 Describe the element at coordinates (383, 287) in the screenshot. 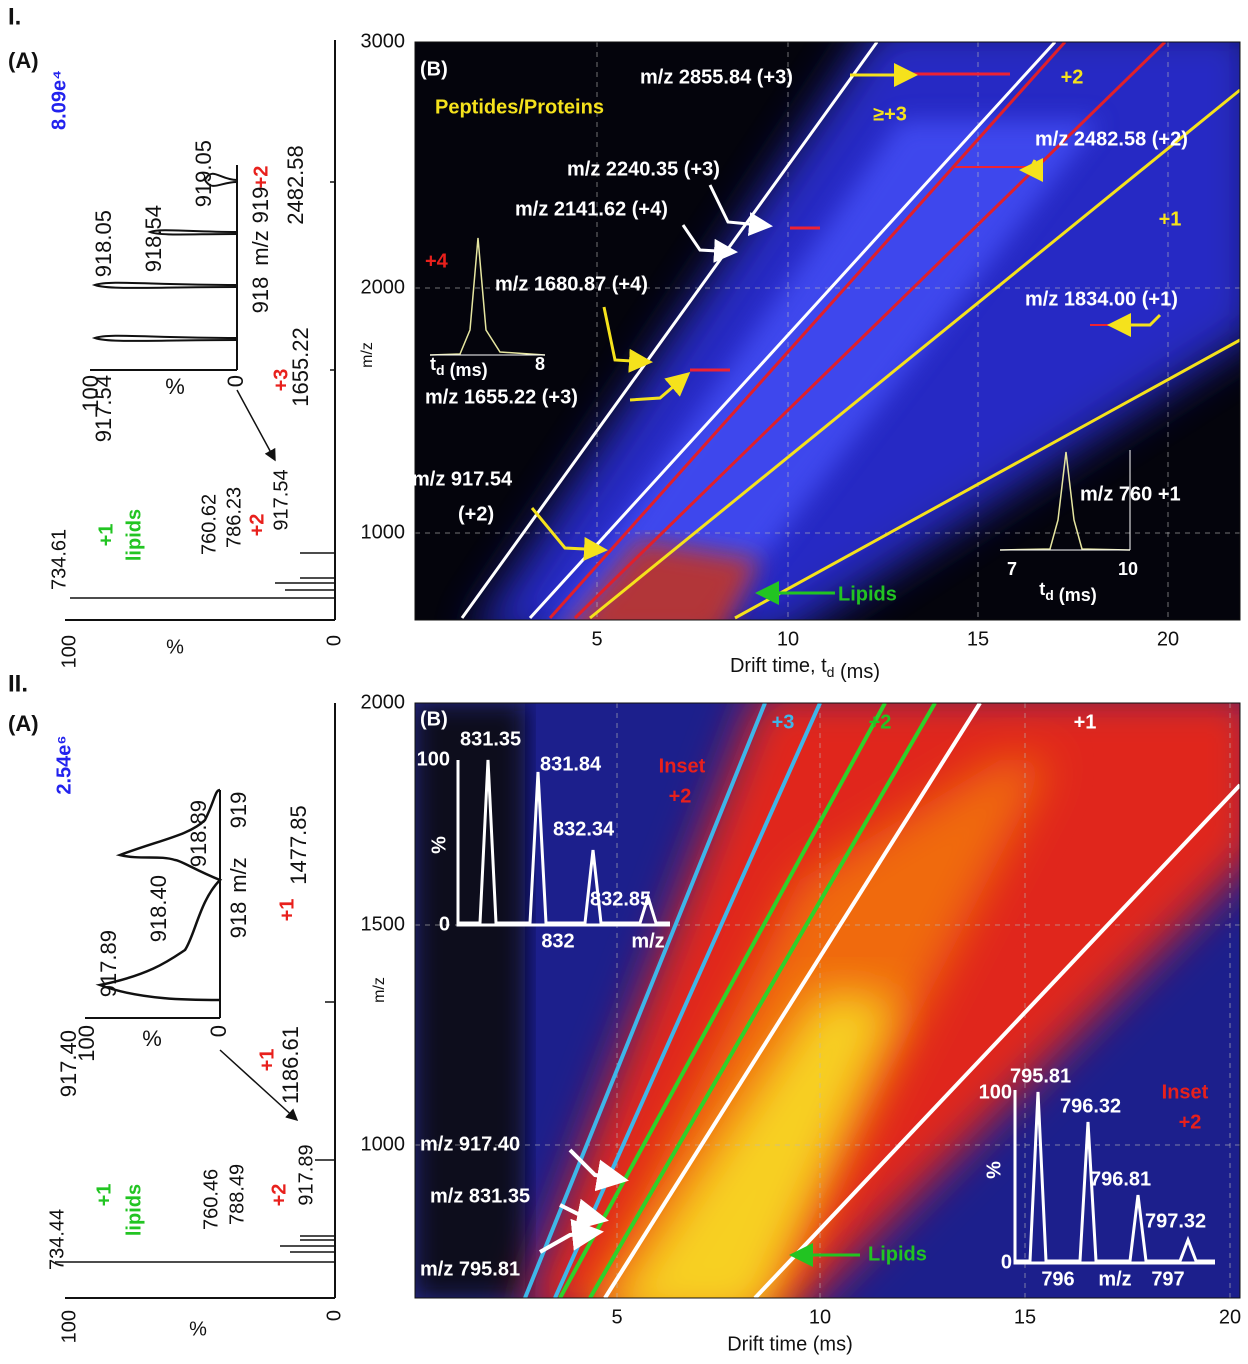

I see `label: 2000` at that location.